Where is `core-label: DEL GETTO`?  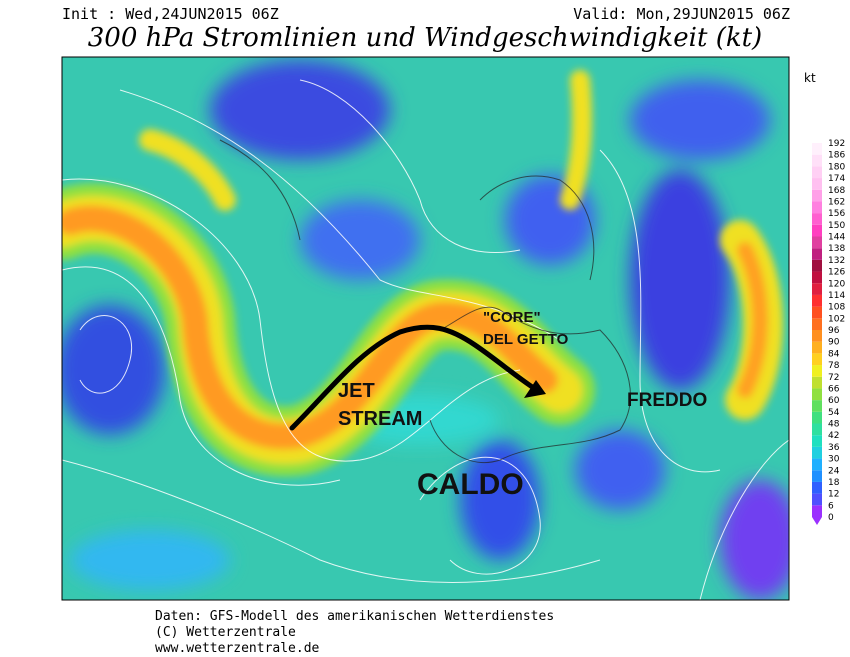 core-label: DEL GETTO is located at coordinates (526, 339).